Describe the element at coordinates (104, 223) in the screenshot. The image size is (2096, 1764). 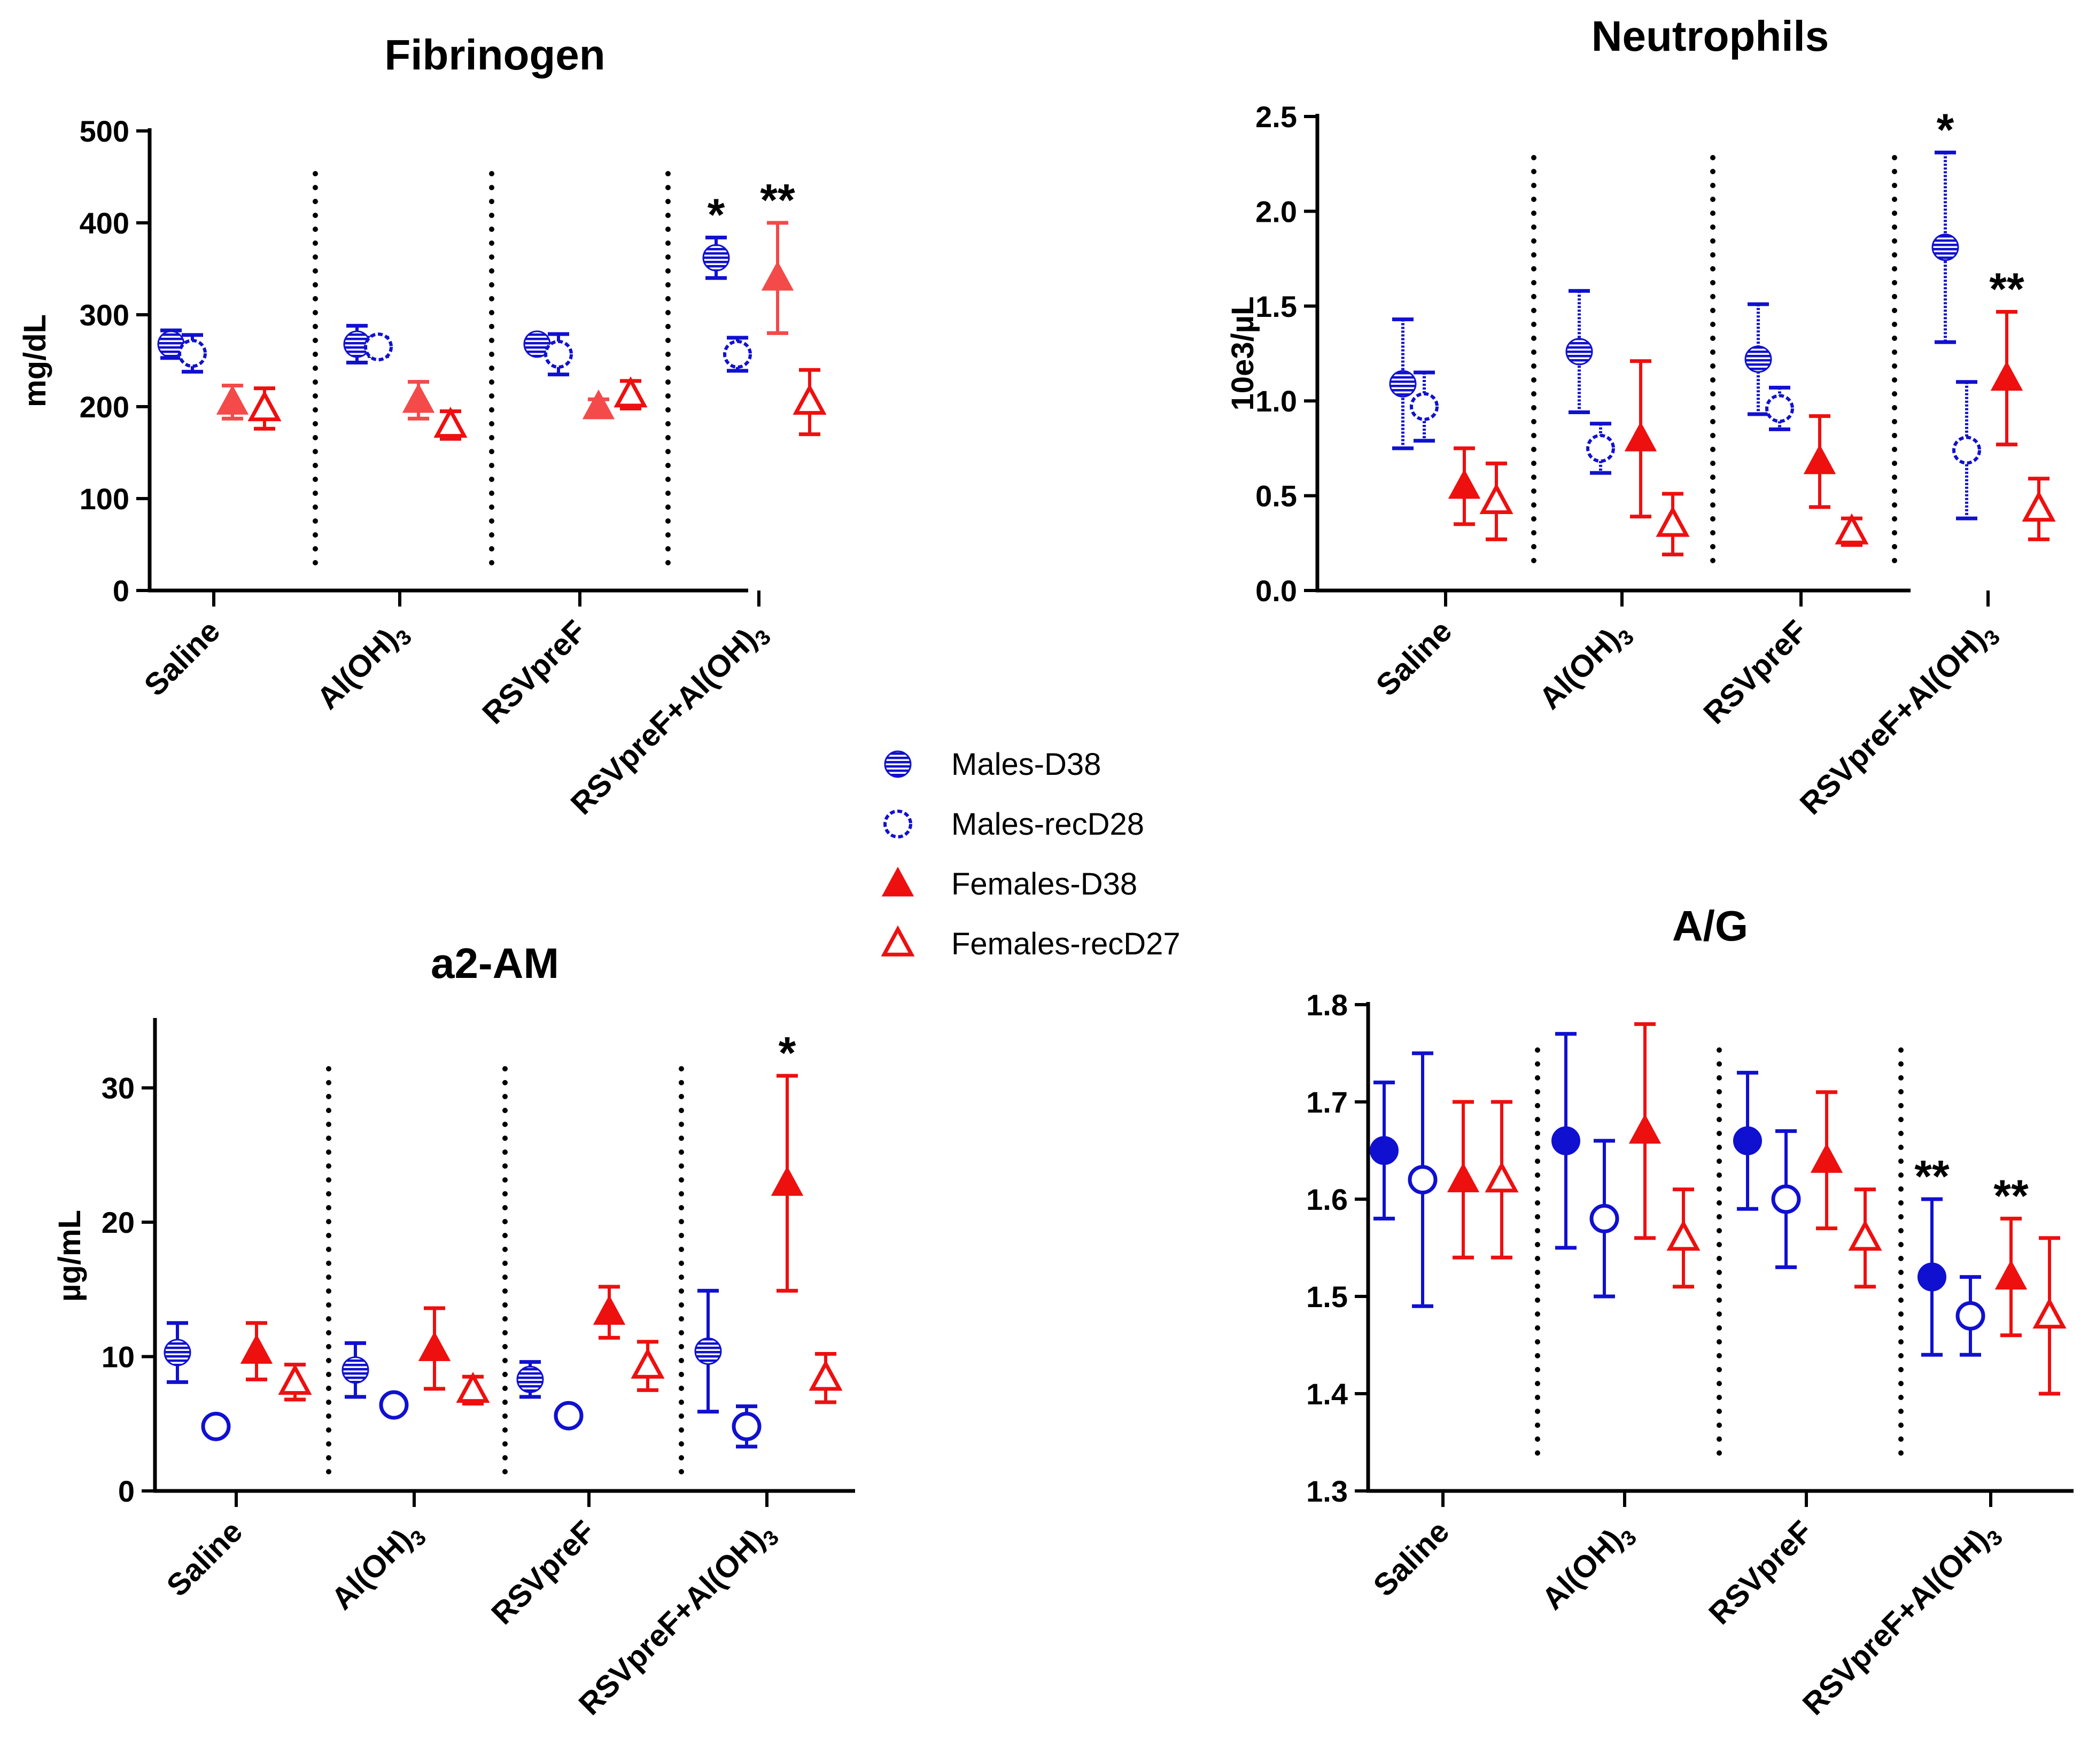
I see `y-tick-label: 400` at that location.